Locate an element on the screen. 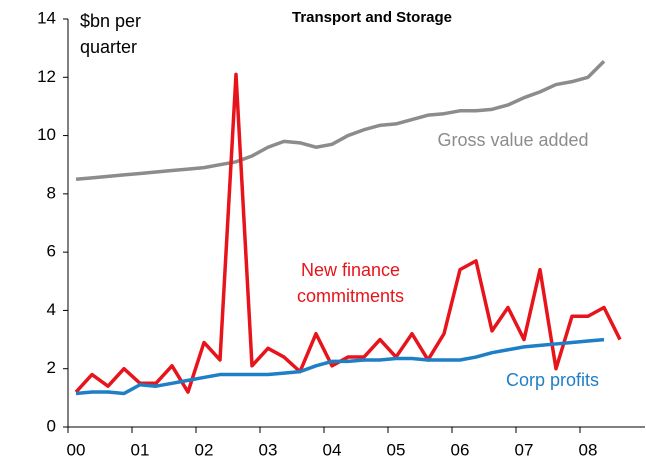 The width and height of the screenshot is (646, 469). series-label: New finance commitments is located at coordinates (350, 283).